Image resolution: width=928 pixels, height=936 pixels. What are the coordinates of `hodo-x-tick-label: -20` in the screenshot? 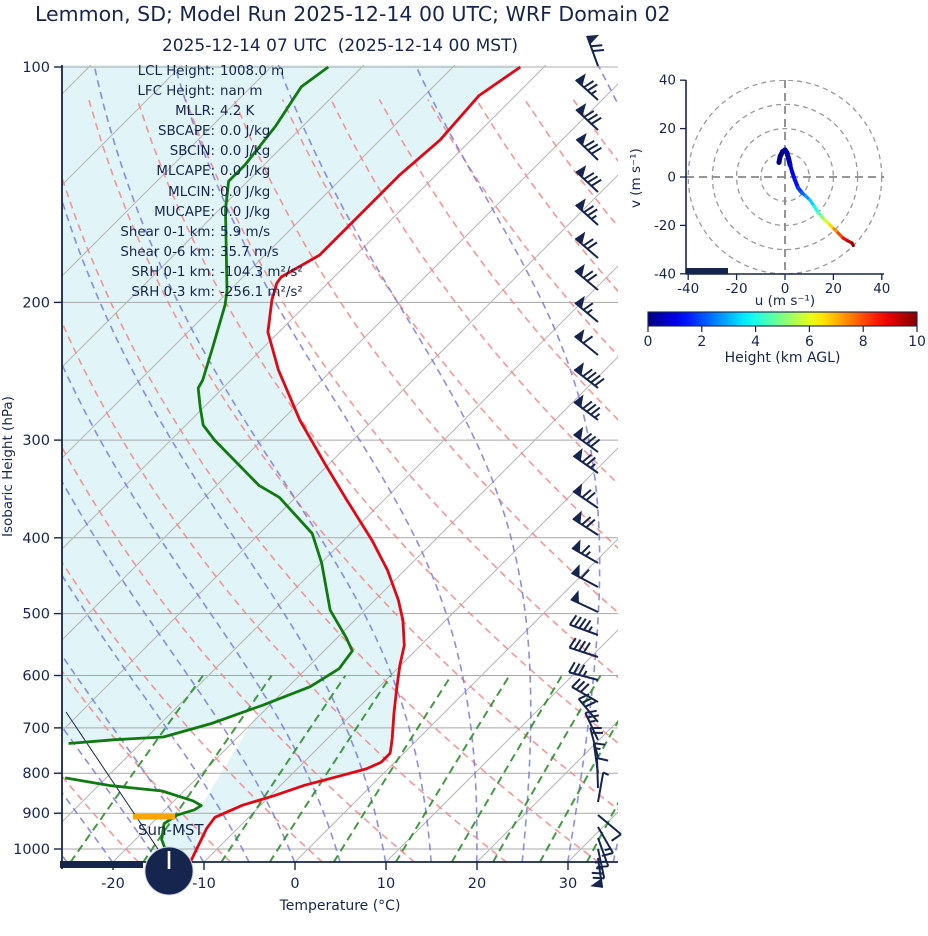 It's located at (737, 289).